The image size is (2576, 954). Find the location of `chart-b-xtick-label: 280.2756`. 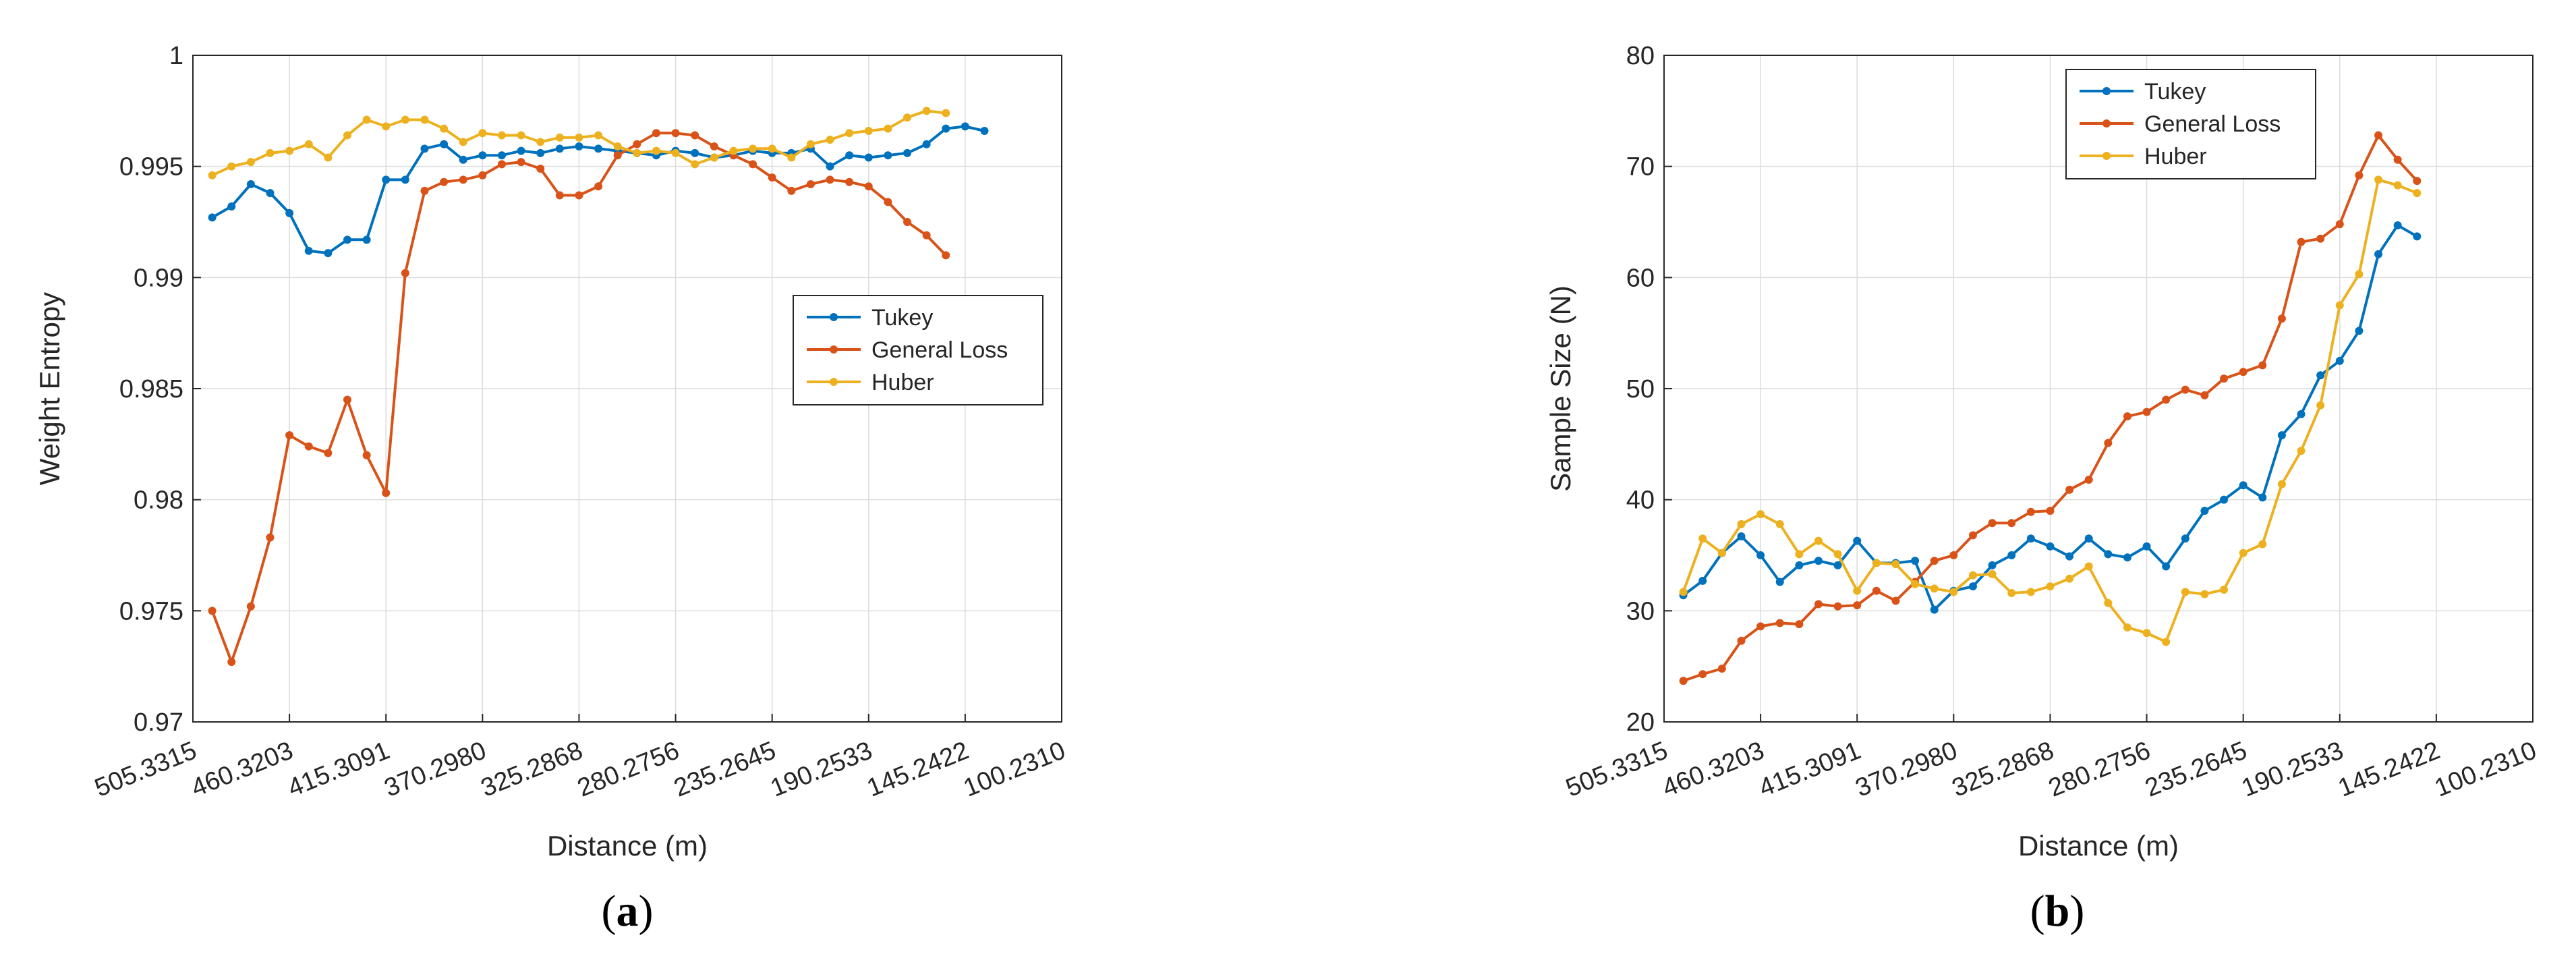

chart-b-xtick-label: 280.2756 is located at coordinates (2099, 769).